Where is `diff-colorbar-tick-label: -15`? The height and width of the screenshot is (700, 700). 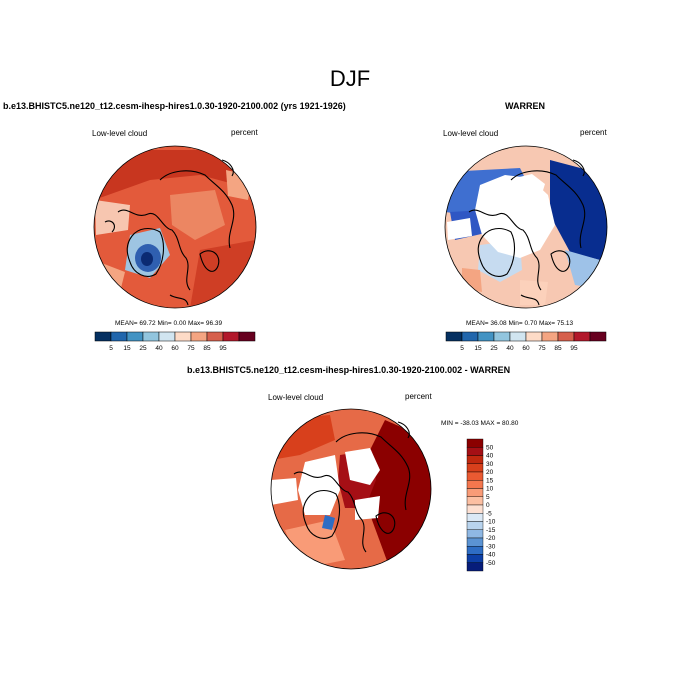
diff-colorbar-tick-label: -15 is located at coordinates (491, 530).